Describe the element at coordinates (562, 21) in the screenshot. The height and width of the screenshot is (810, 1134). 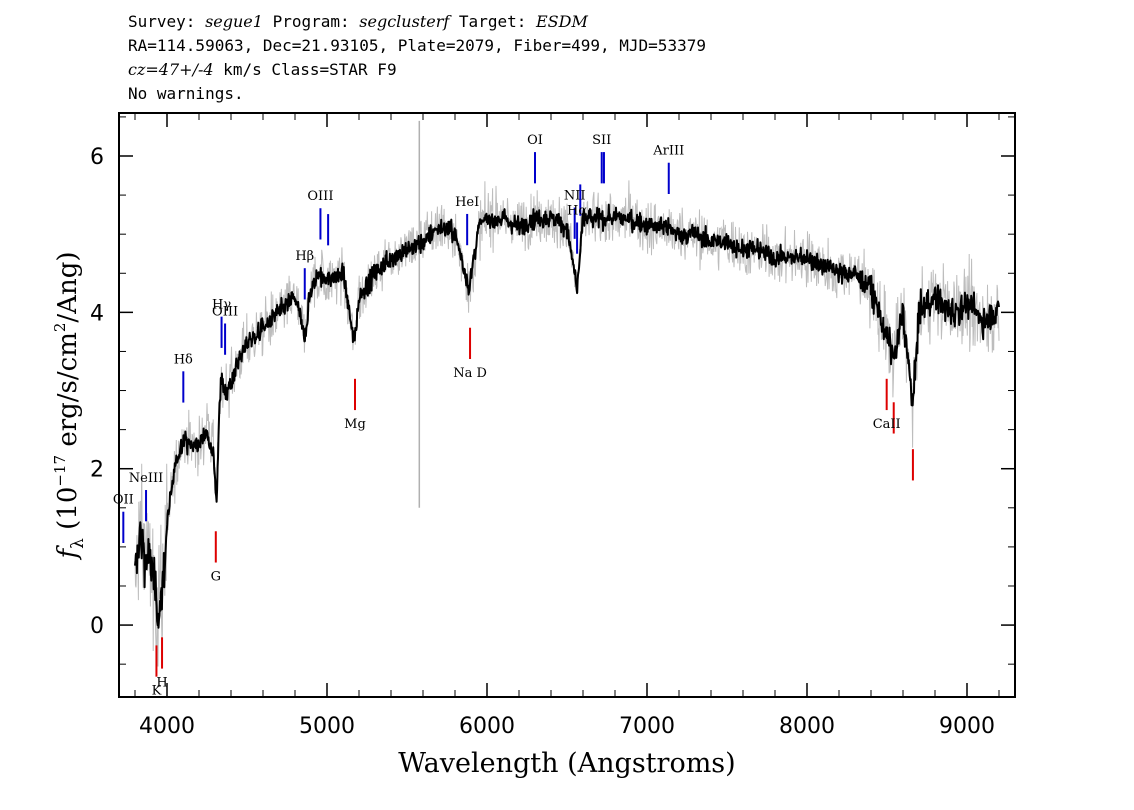
I see `target-value: ESDM` at that location.